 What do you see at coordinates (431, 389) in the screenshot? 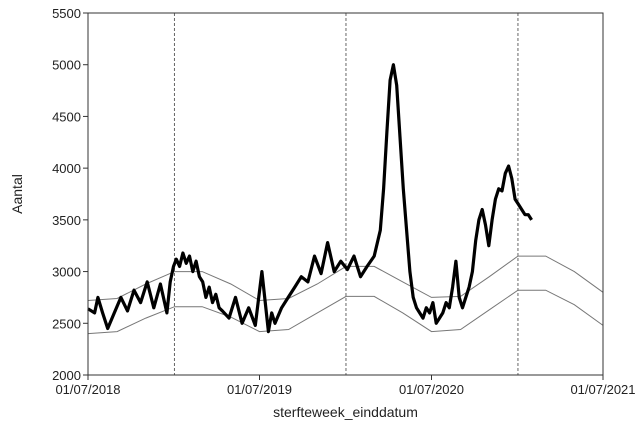
I see `x-tick-label: 01/07/2020` at bounding box center [431, 389].